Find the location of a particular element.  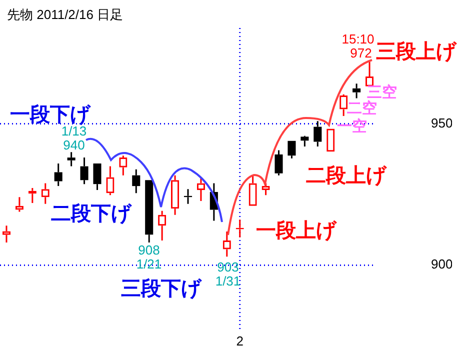

annotation: 1/21 is located at coordinates (149, 264).